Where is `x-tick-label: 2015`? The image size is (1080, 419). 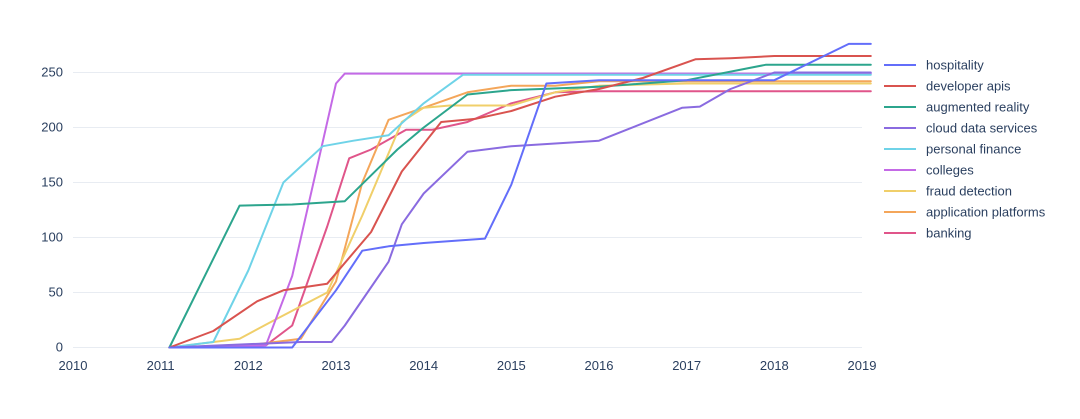 x-tick-label: 2015 is located at coordinates (511, 365).